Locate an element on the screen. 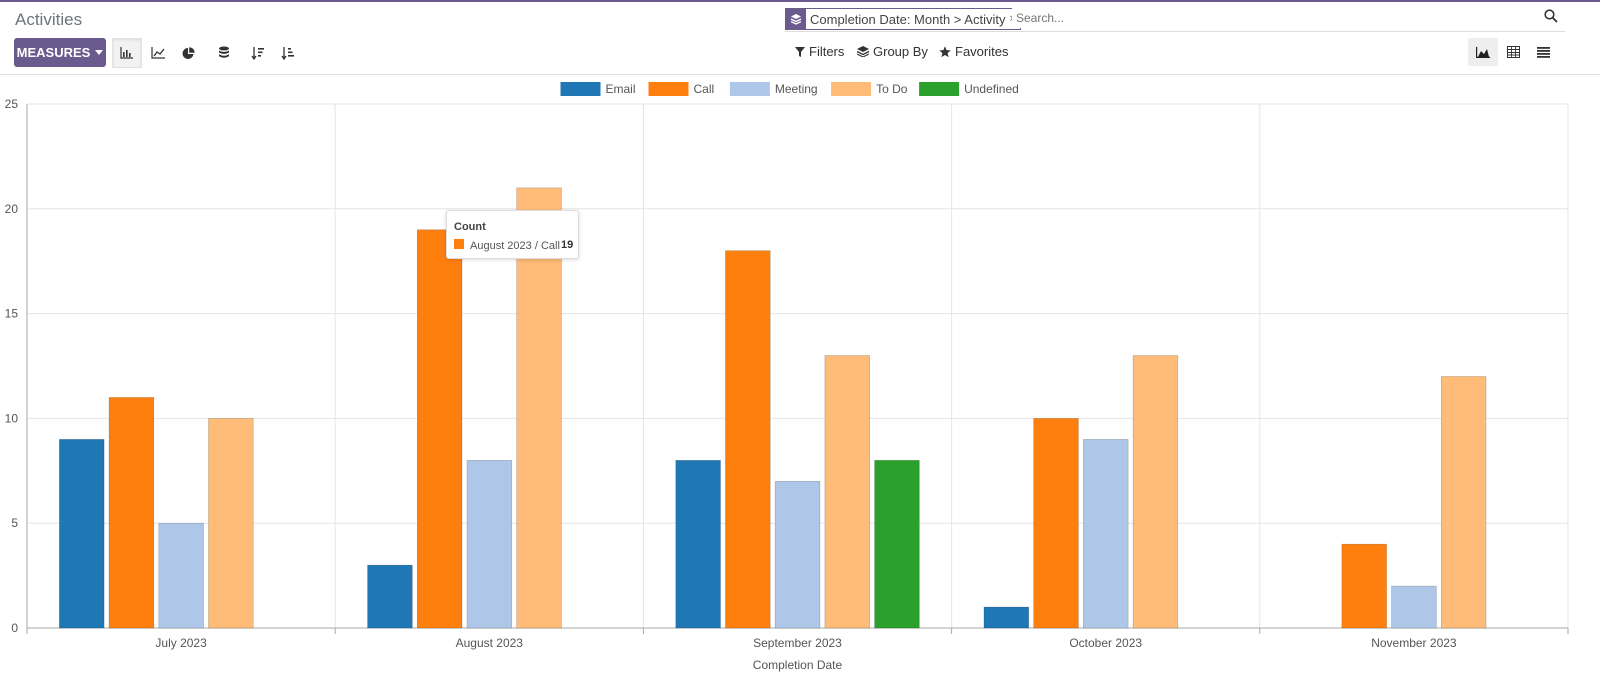 The width and height of the screenshot is (1600, 689). x-tick-label: August 2023 is located at coordinates (490, 643).